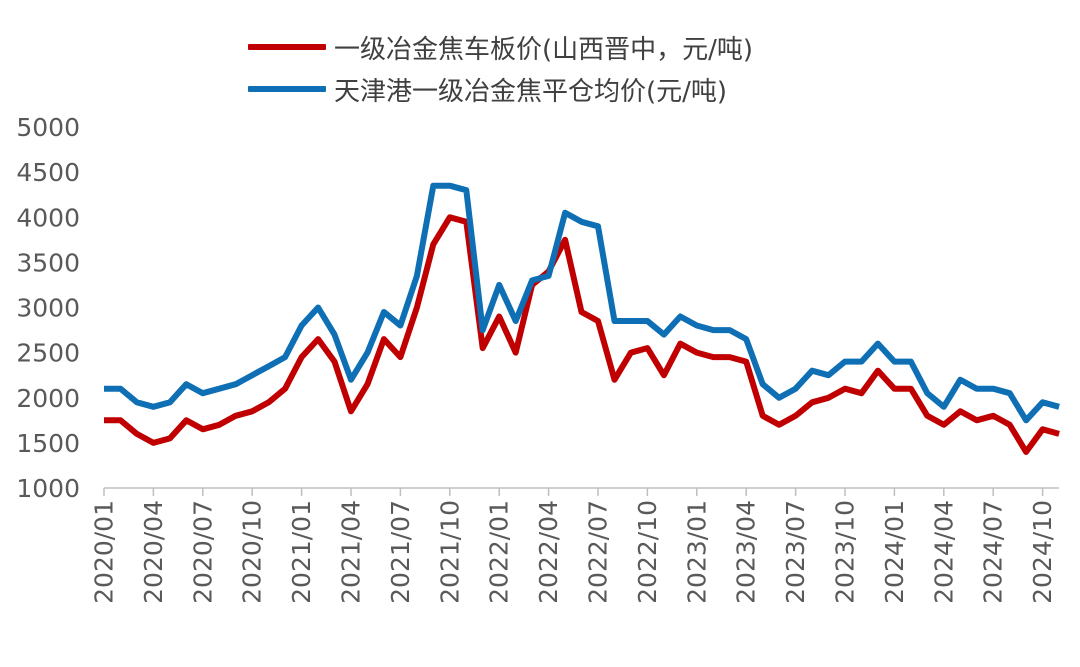  What do you see at coordinates (287, 47) in the screenshot?
I see `legend-swatch-shanxi` at bounding box center [287, 47].